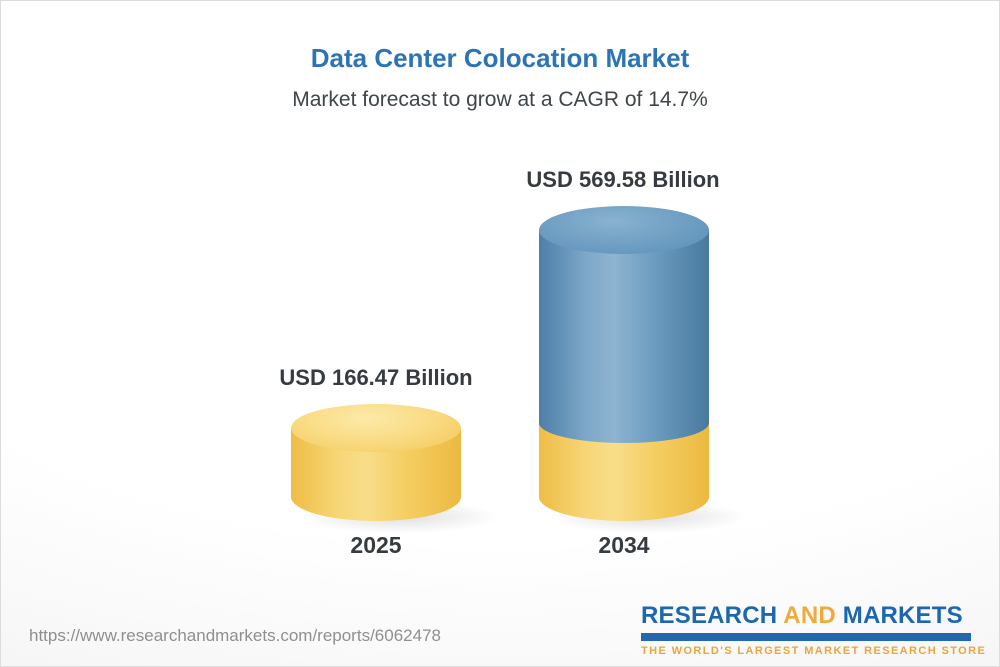 The width and height of the screenshot is (1000, 667). Describe the element at coordinates (806, 637) in the screenshot. I see `logo-divider-bar` at that location.